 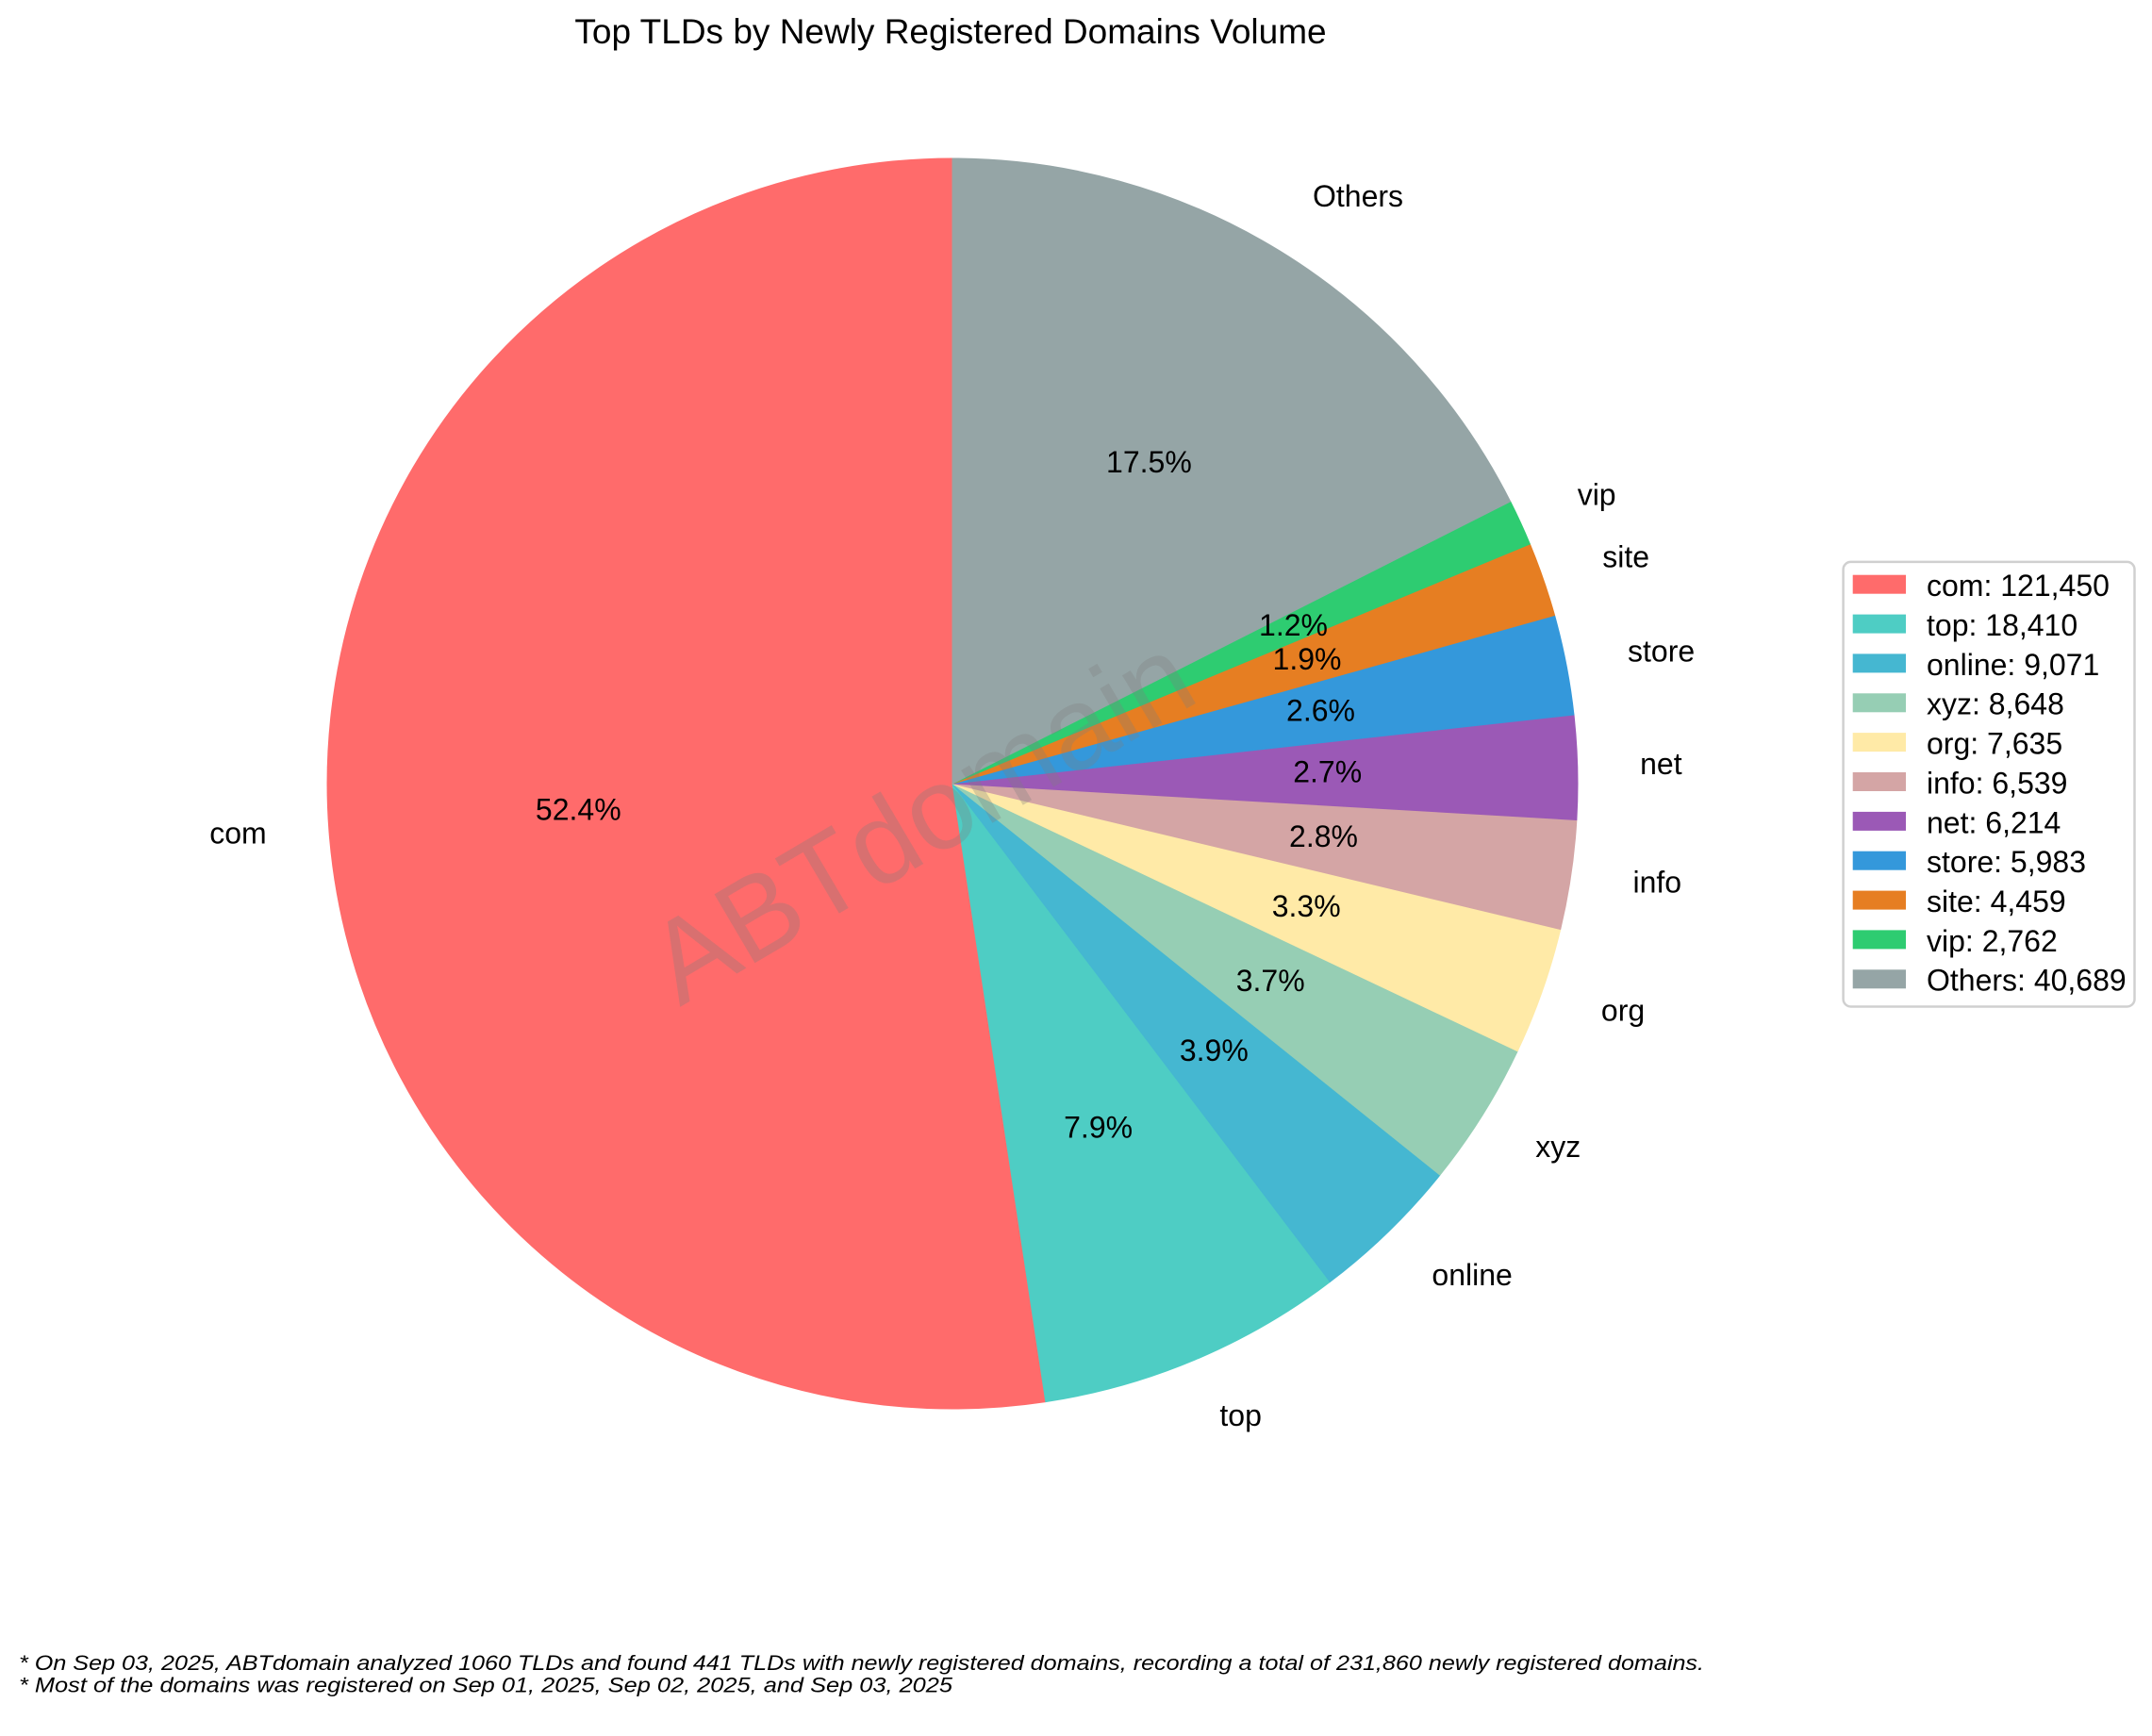 I want to click on svg-text: Others: 40,689, so click(x=2027, y=981).